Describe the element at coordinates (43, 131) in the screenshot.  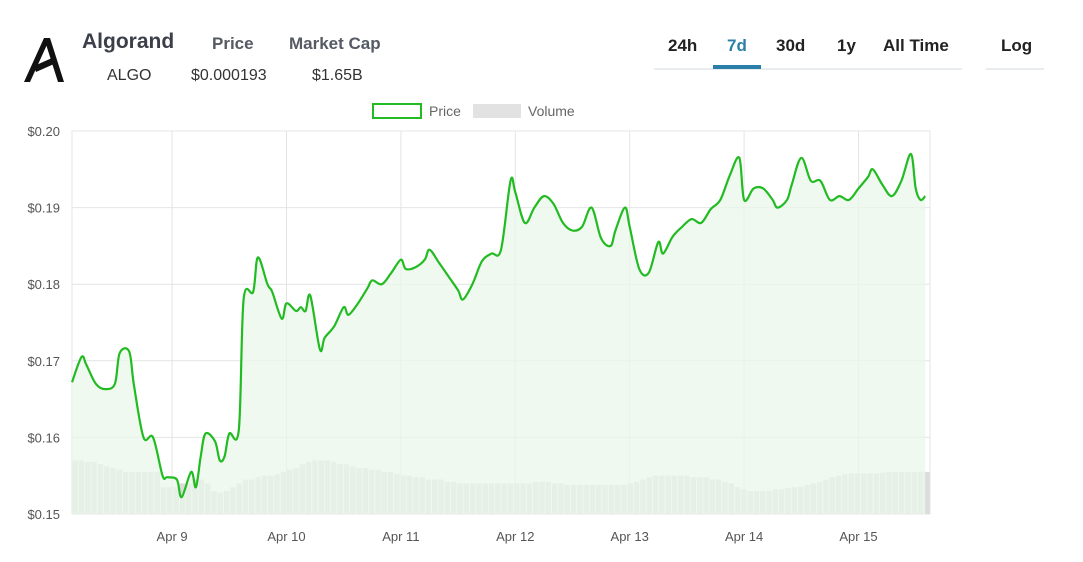
I see `y-tick-label: $0.20` at that location.